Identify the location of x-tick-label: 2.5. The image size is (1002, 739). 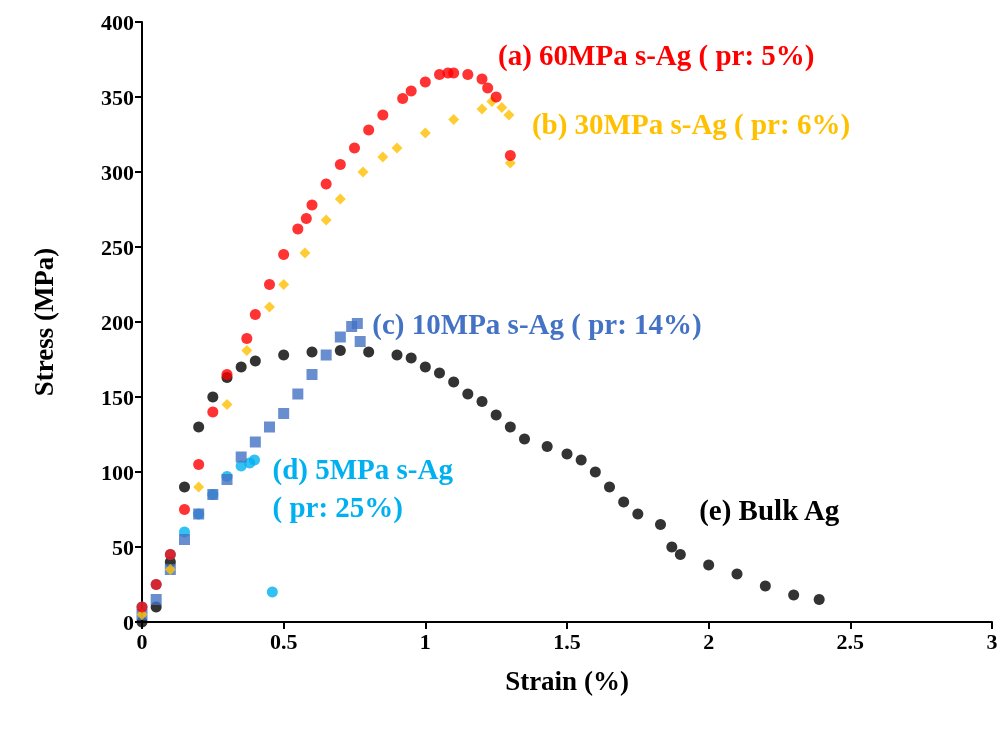
(850, 641).